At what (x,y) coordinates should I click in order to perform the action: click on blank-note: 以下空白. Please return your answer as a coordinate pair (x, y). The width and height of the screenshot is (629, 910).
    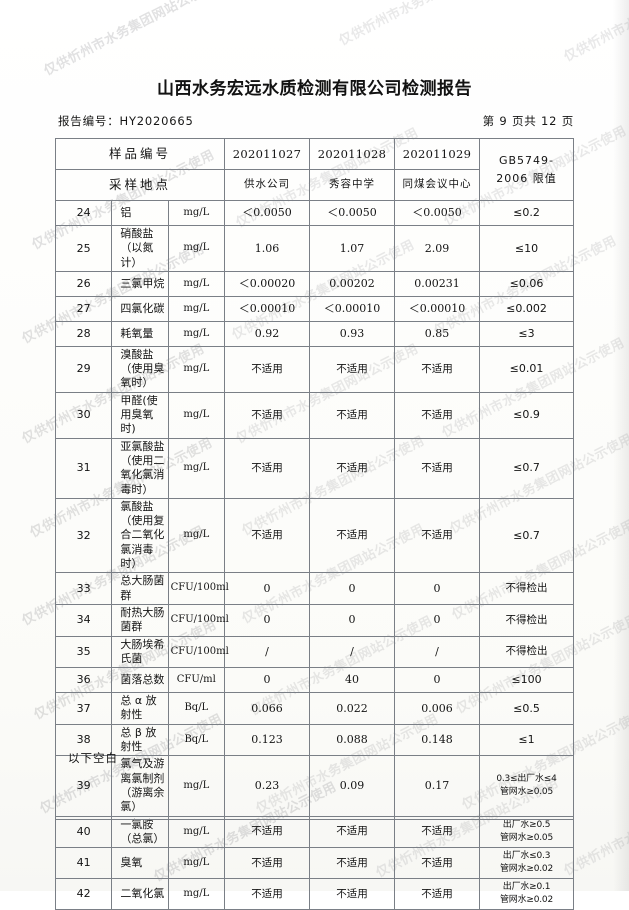
    Looking at the image, I should click on (93, 758).